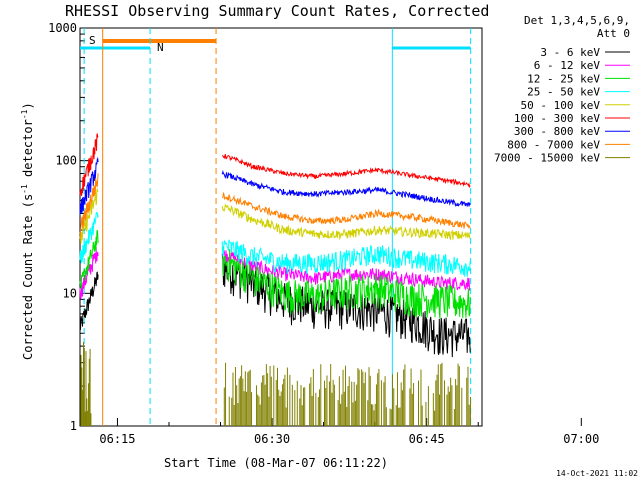  Describe the element at coordinates (160, 47) in the screenshot. I see `night-flag-label: N` at that location.